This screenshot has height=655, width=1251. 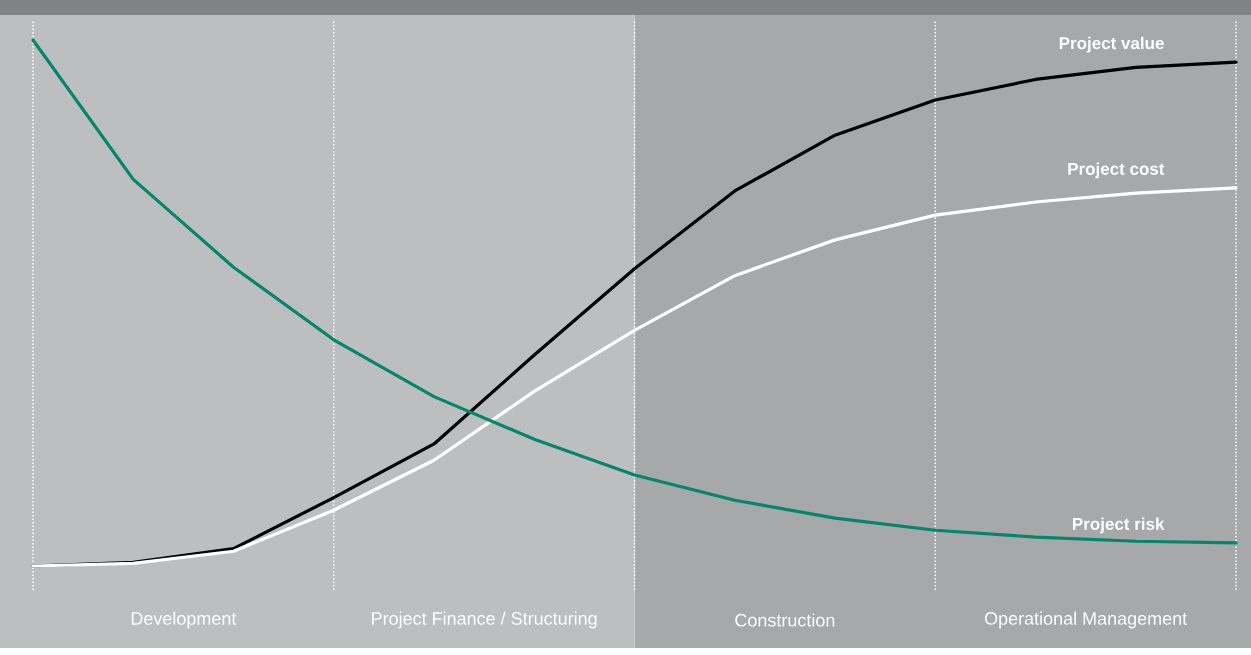 What do you see at coordinates (184, 620) in the screenshot?
I see `text: Development` at bounding box center [184, 620].